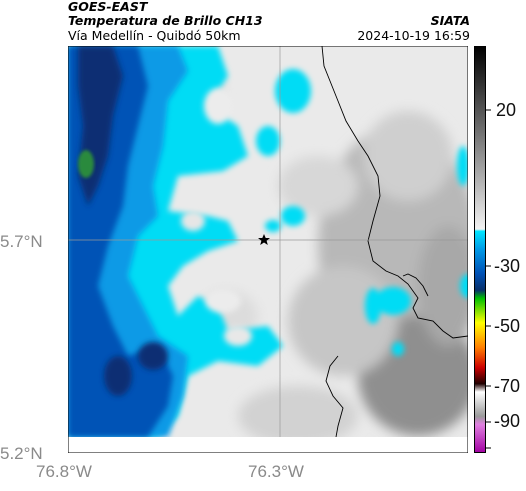 This screenshot has height=491, width=526. What do you see at coordinates (480, 249) in the screenshot?
I see `temperature-colorbar` at bounding box center [480, 249].